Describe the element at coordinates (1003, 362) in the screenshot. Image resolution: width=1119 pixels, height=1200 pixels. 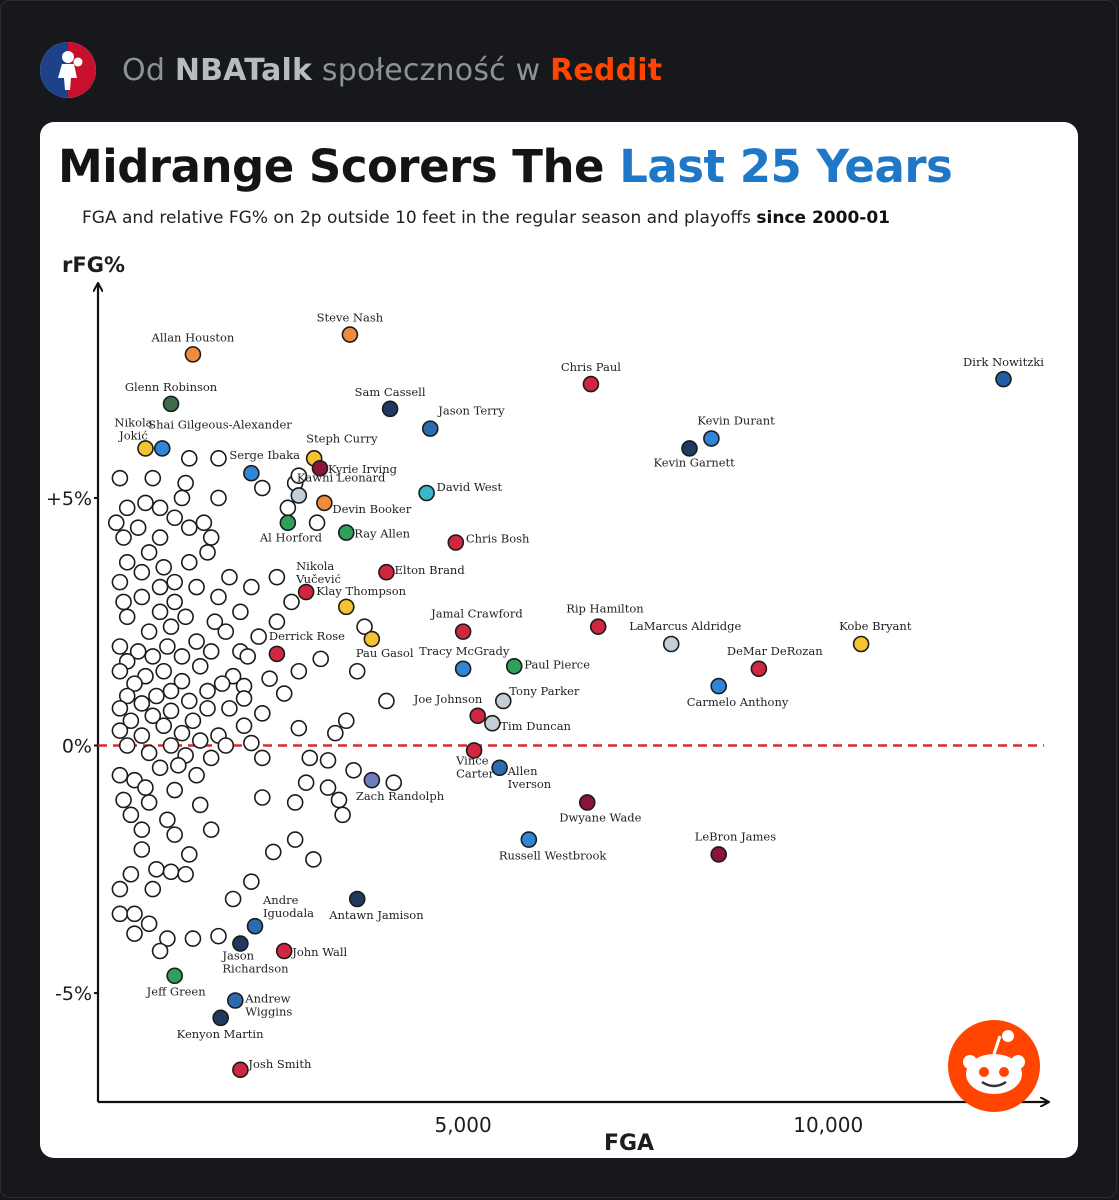
I see `player-label: Dirk Nowitzki` at that location.